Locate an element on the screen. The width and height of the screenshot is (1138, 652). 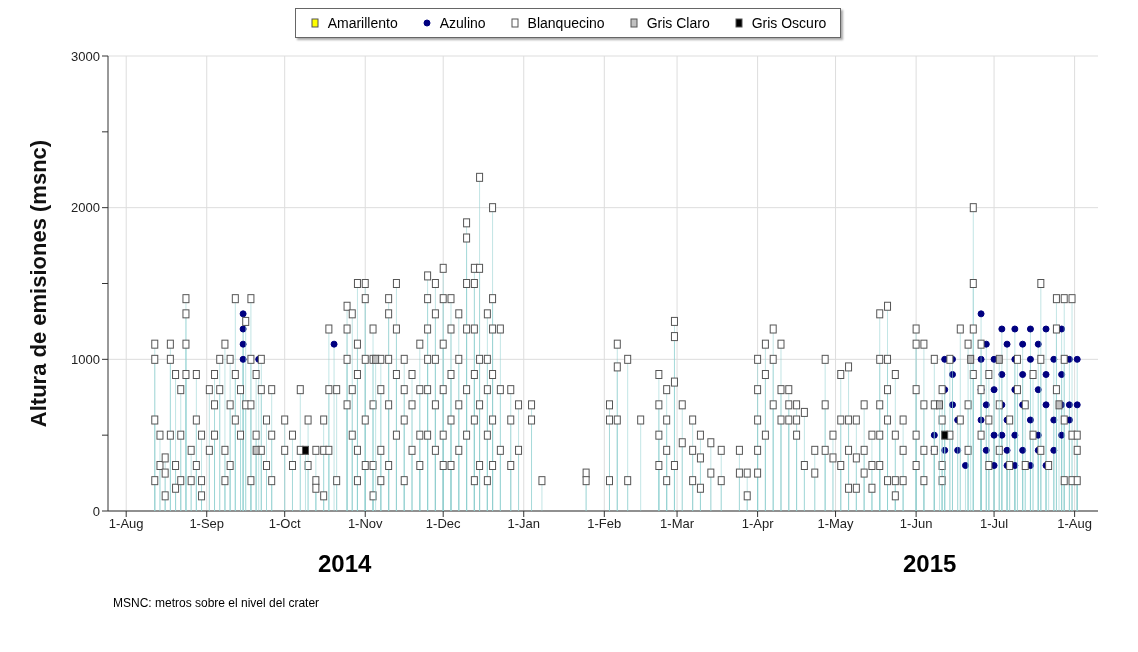
y-axis-title: Altura de emisiones (msnc) is located at coordinates (38, 283).